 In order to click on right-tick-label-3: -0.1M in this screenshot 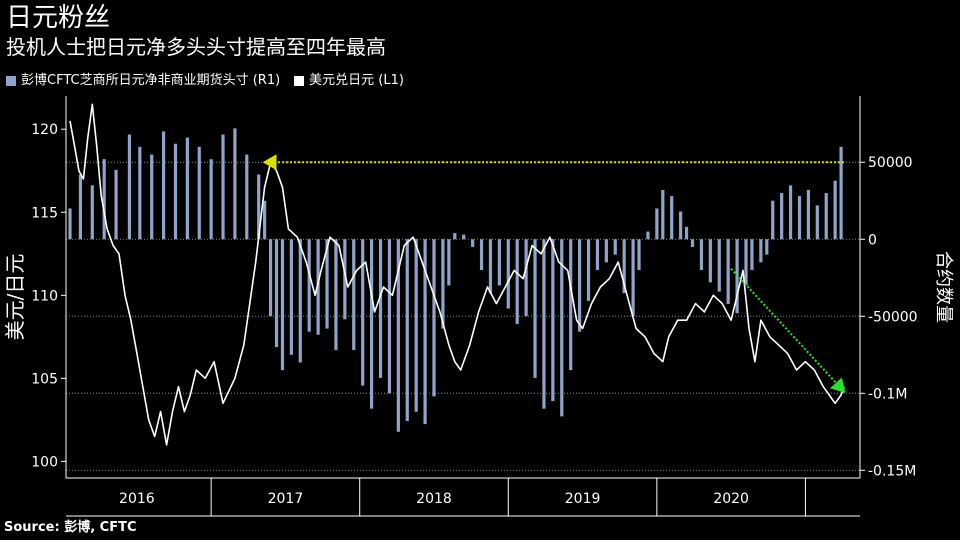, I will do `click(887, 394)`.